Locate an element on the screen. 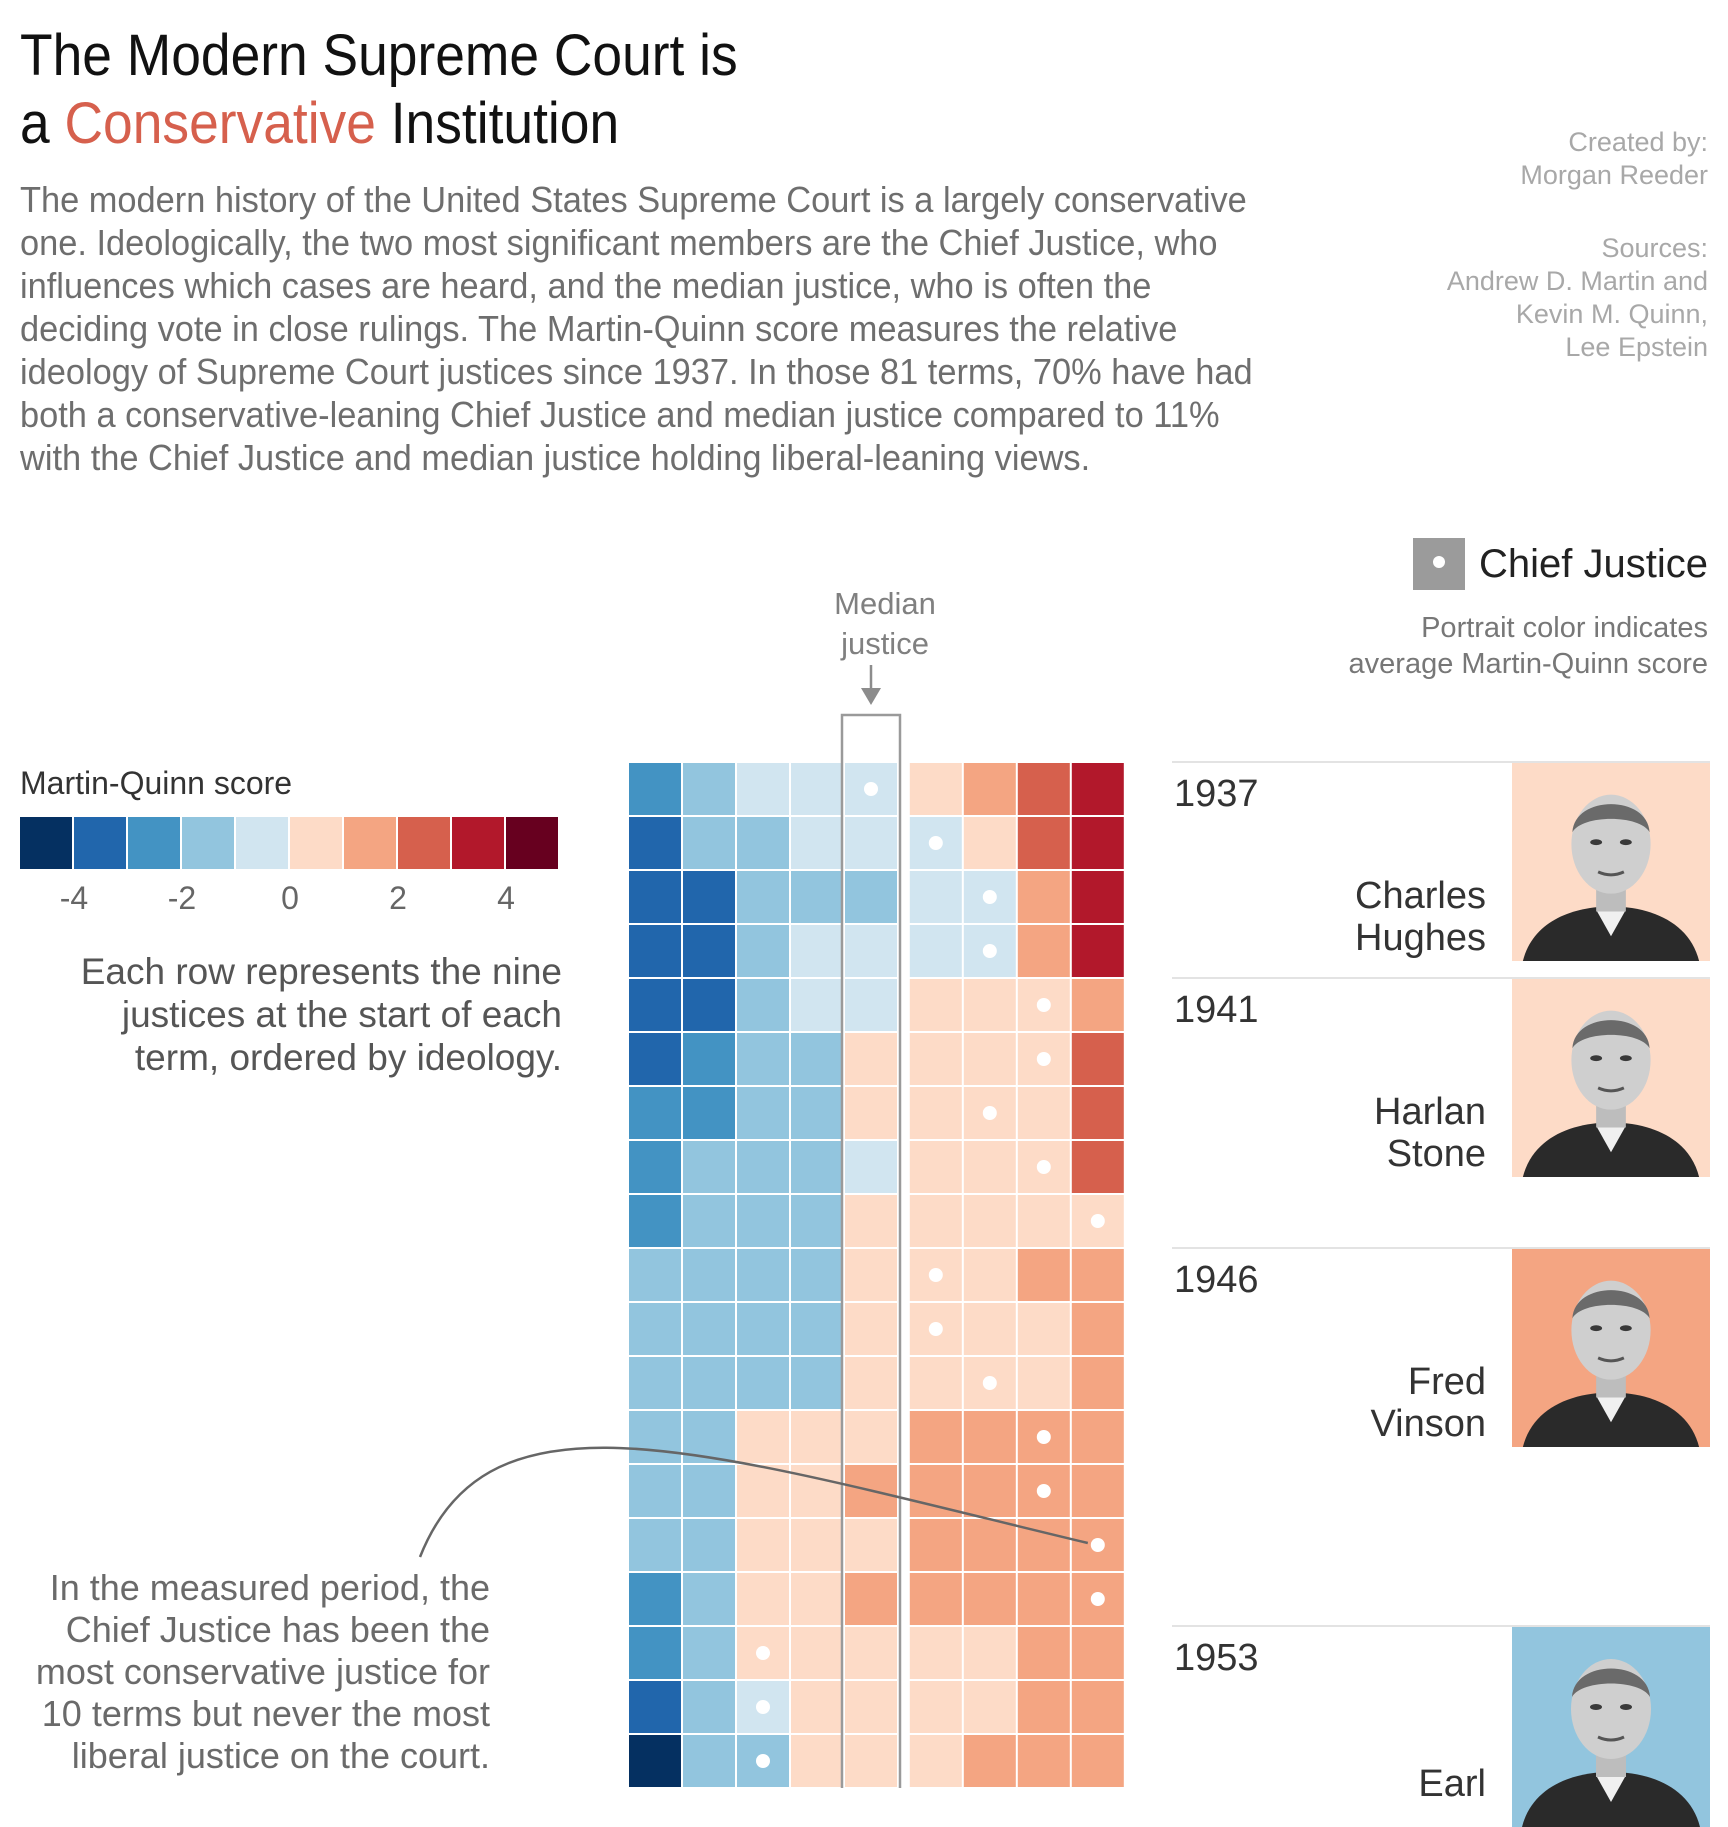 Image resolution: width=1728 pixels, height=1827 pixels. title-highlight: Conservative is located at coordinates (220, 123).